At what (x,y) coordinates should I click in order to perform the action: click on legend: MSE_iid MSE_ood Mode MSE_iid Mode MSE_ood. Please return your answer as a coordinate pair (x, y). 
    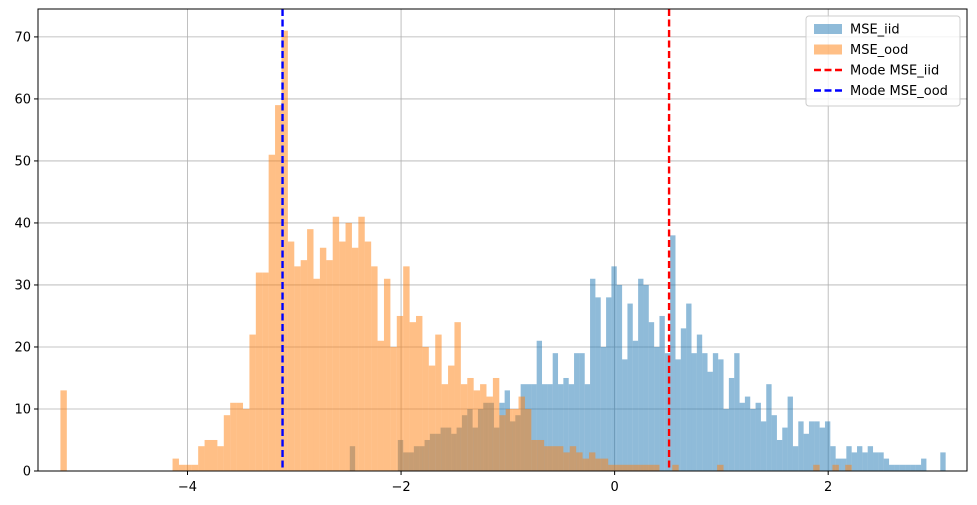
    Looking at the image, I should click on (883, 61).